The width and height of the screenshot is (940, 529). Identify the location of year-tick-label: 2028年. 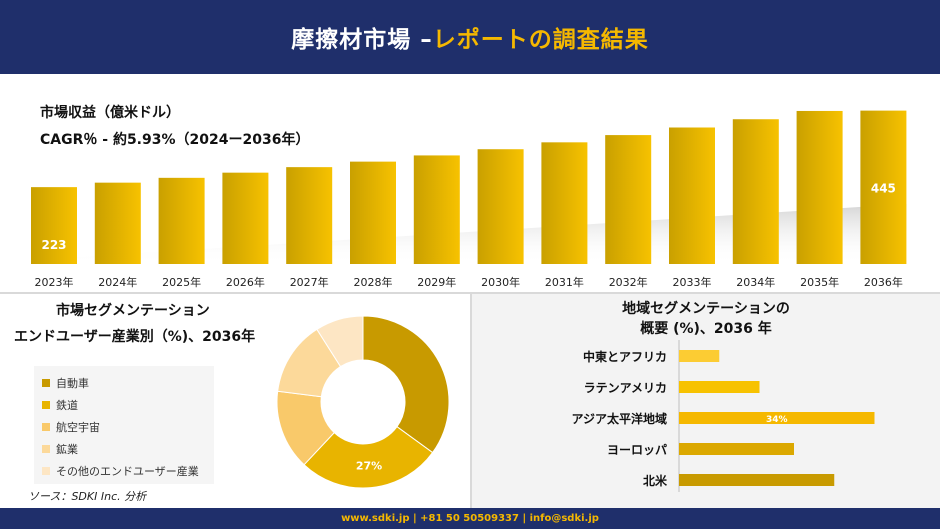
(373, 282).